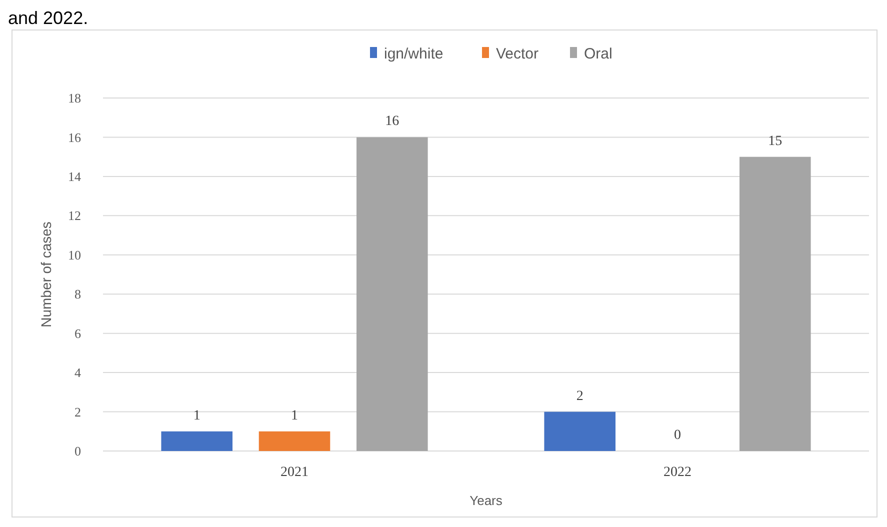 This screenshot has height=527, width=887. I want to click on data-label: 0, so click(677, 435).